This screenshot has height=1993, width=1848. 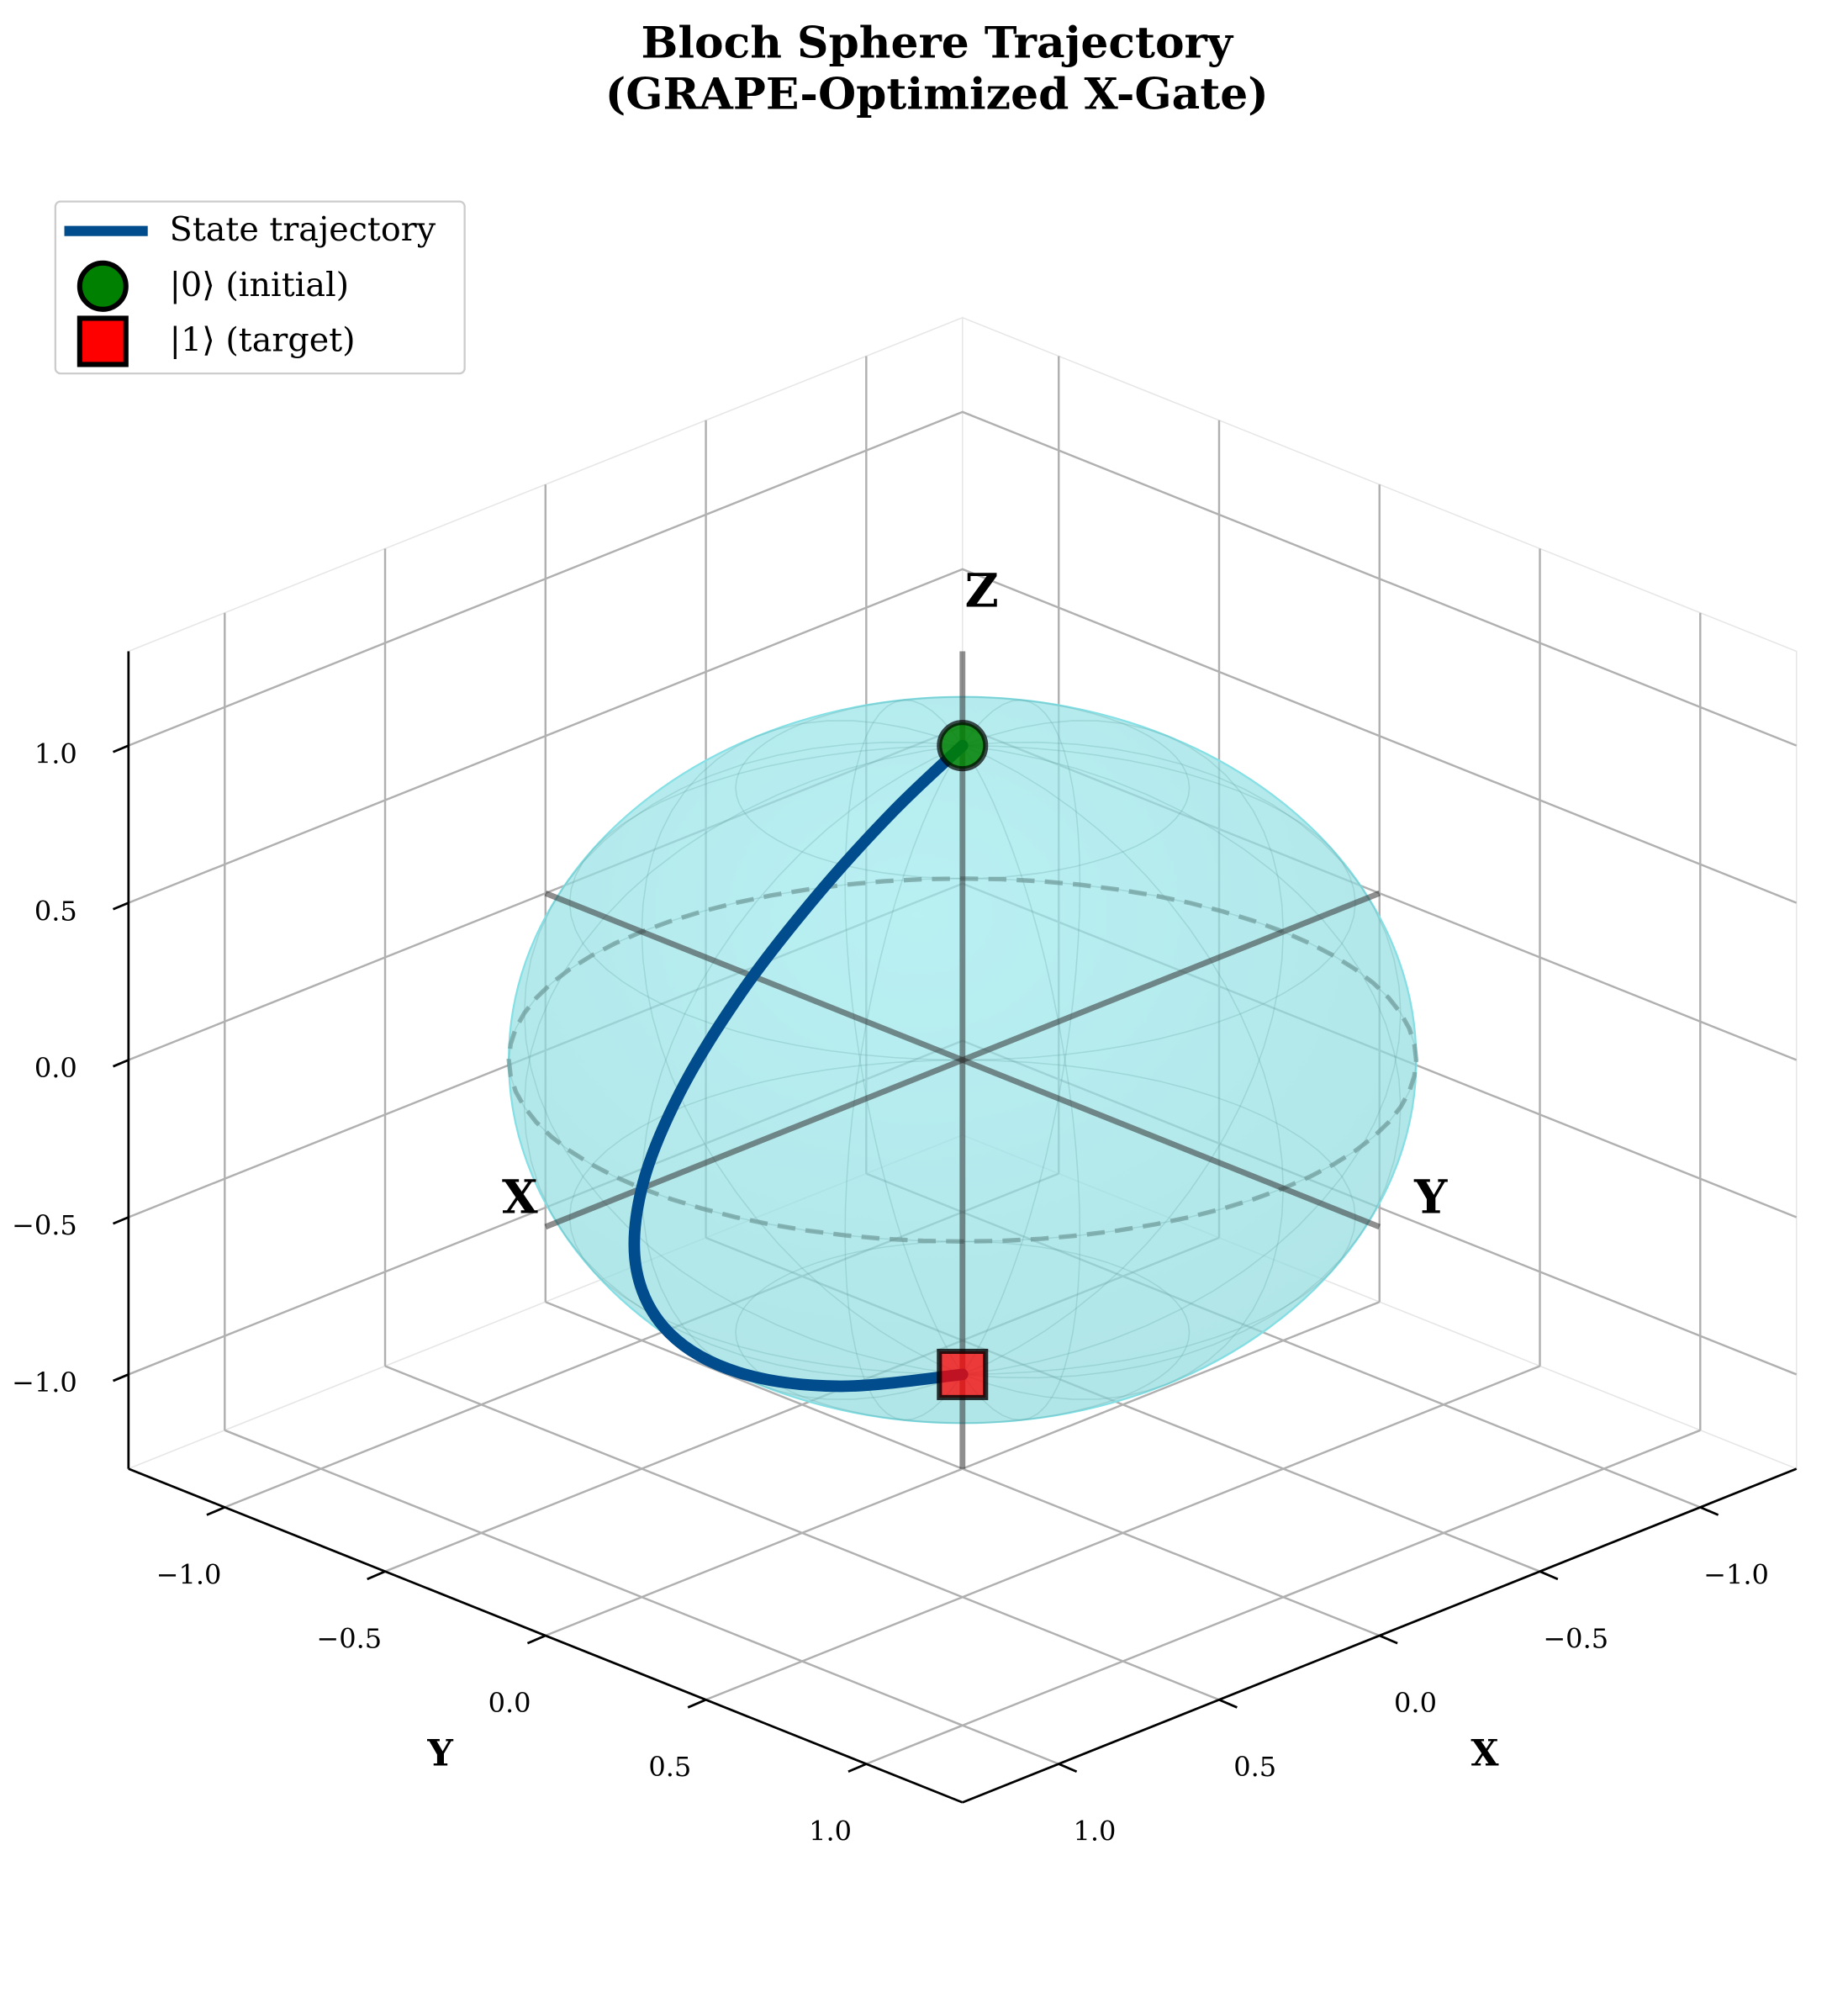 I want to click on y-tick-label: 1.0, so click(x=831, y=1832).